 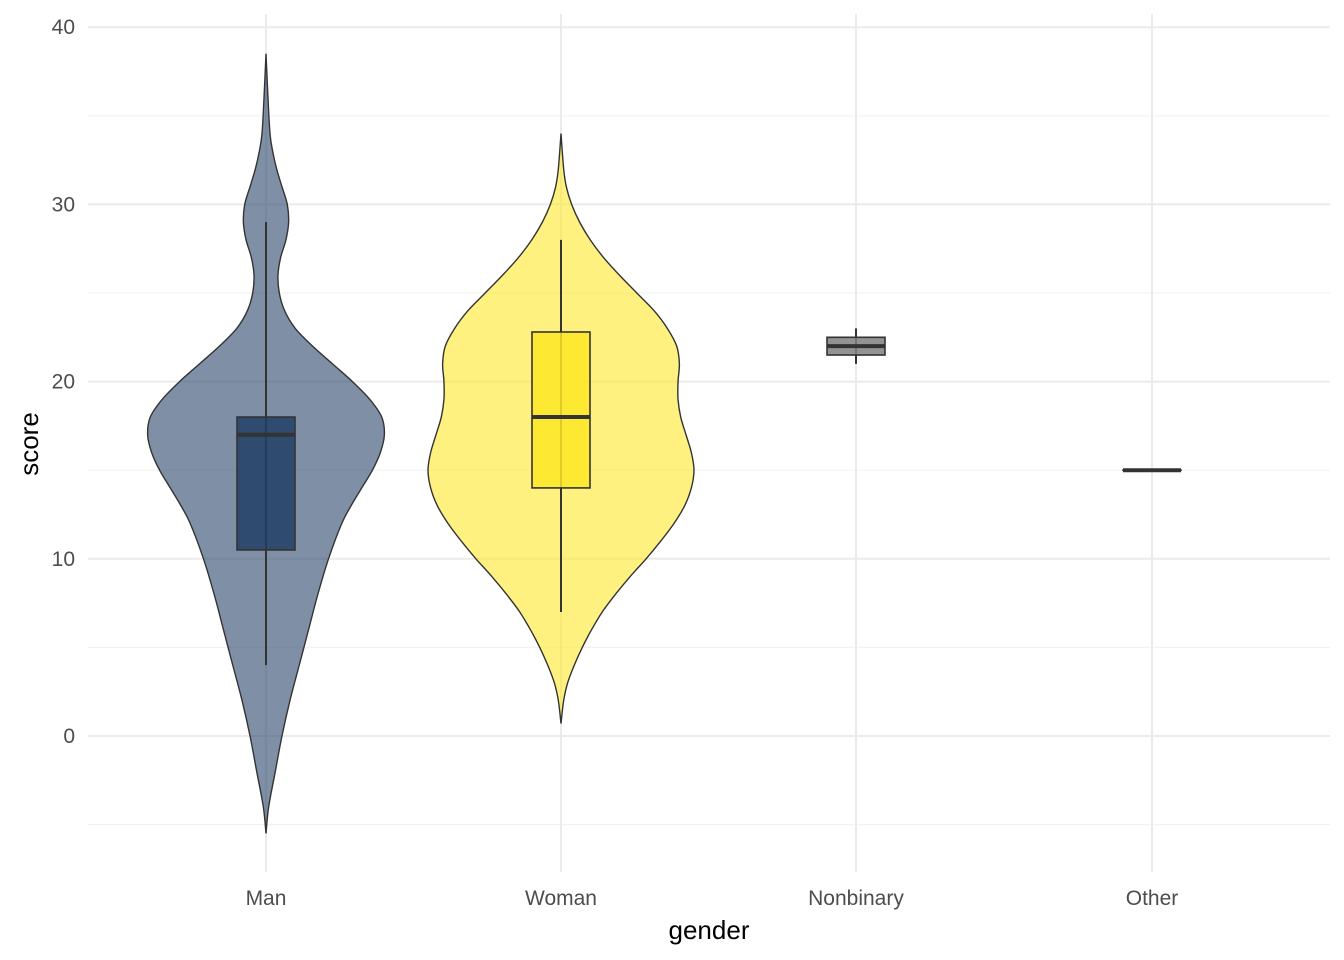 I want to click on y-tick-label: 0, so click(x=69, y=736).